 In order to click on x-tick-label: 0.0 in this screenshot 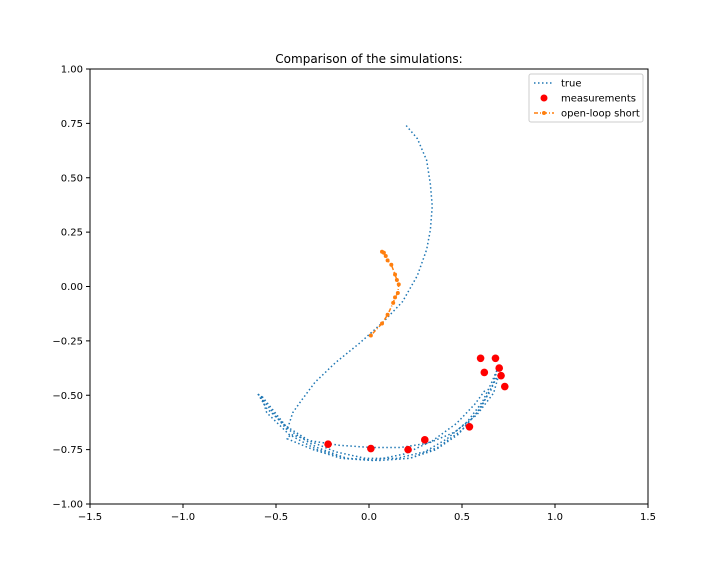, I will do `click(369, 517)`.